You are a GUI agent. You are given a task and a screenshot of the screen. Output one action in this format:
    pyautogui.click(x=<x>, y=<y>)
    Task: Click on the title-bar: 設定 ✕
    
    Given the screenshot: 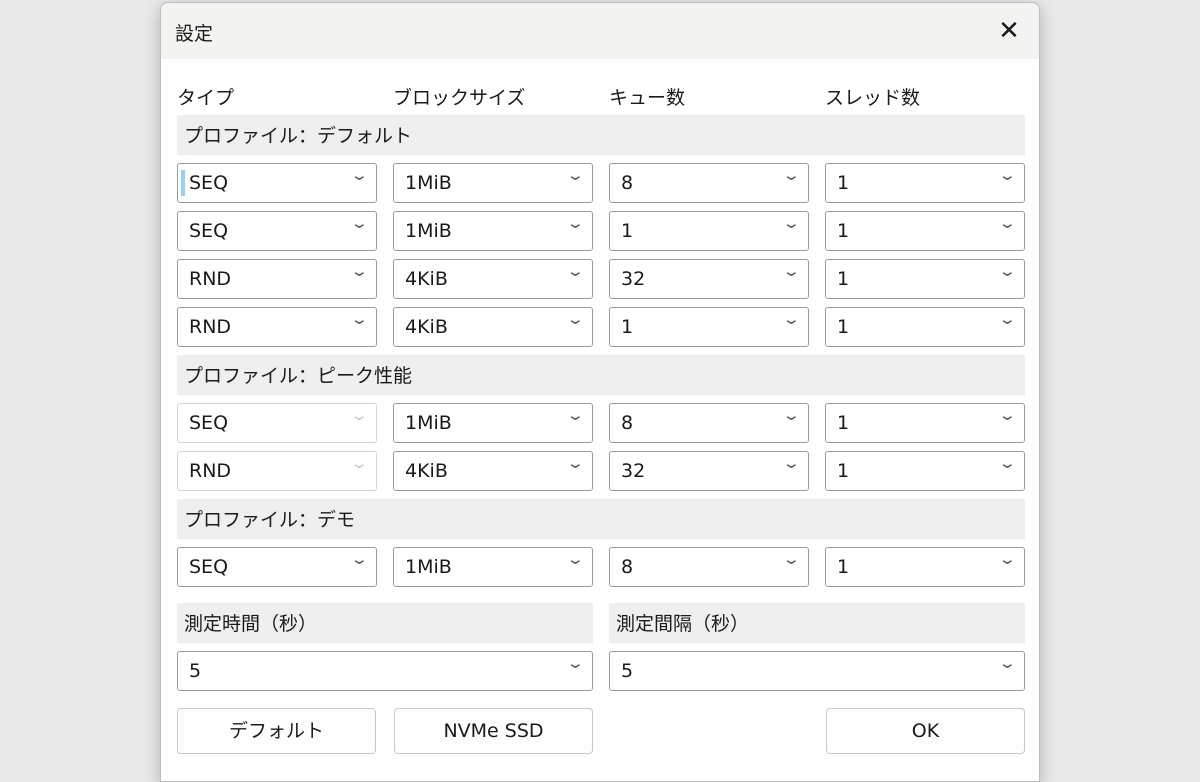 What is the action you would take?
    pyautogui.click(x=600, y=31)
    